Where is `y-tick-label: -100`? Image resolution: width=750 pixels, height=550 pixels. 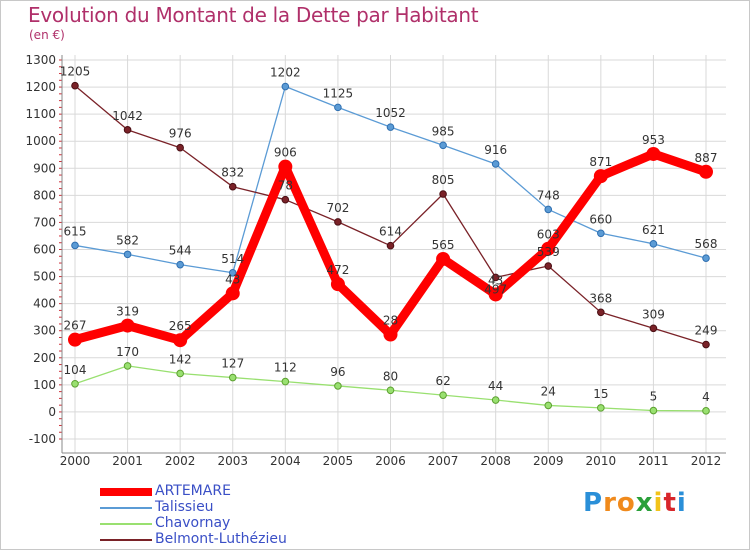 y-tick-label: -100 is located at coordinates (42, 439).